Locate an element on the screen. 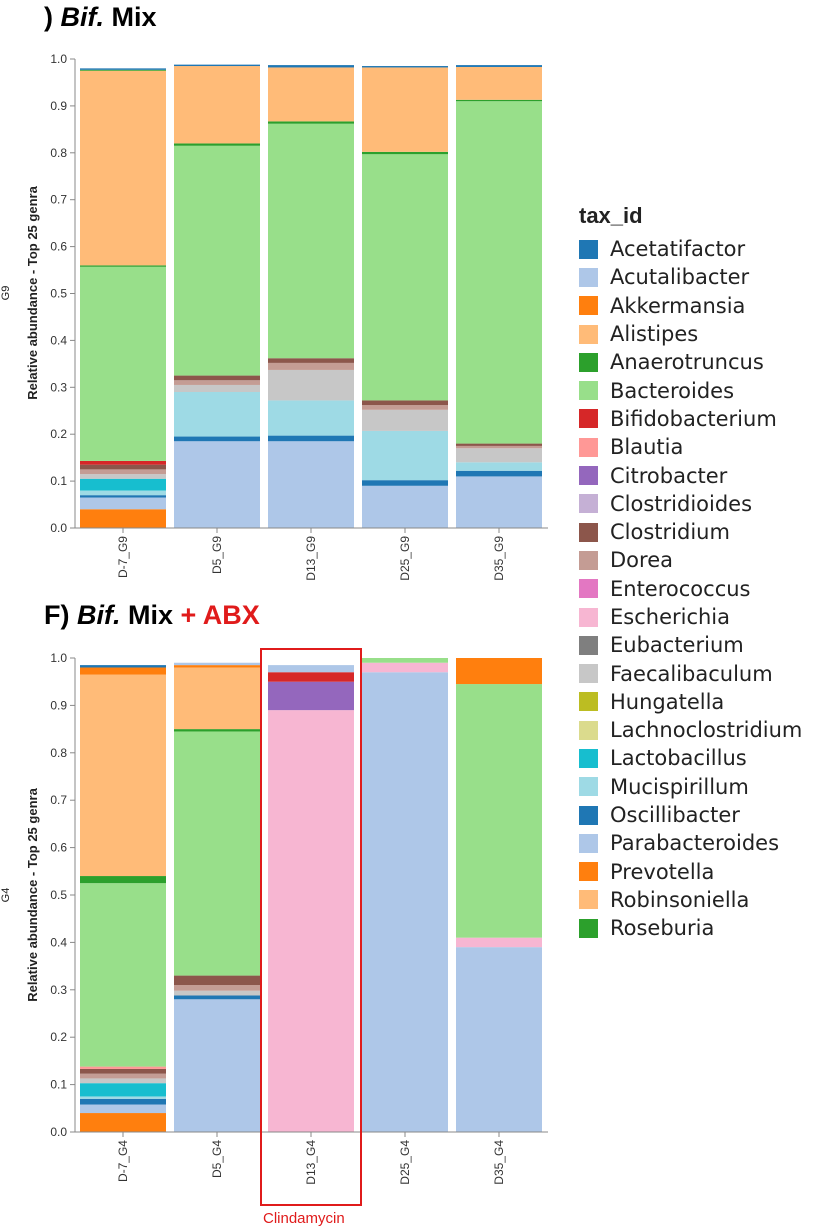 The width and height of the screenshot is (814, 1228). panel-top-title-part: Bif. is located at coordinates (82, 17).